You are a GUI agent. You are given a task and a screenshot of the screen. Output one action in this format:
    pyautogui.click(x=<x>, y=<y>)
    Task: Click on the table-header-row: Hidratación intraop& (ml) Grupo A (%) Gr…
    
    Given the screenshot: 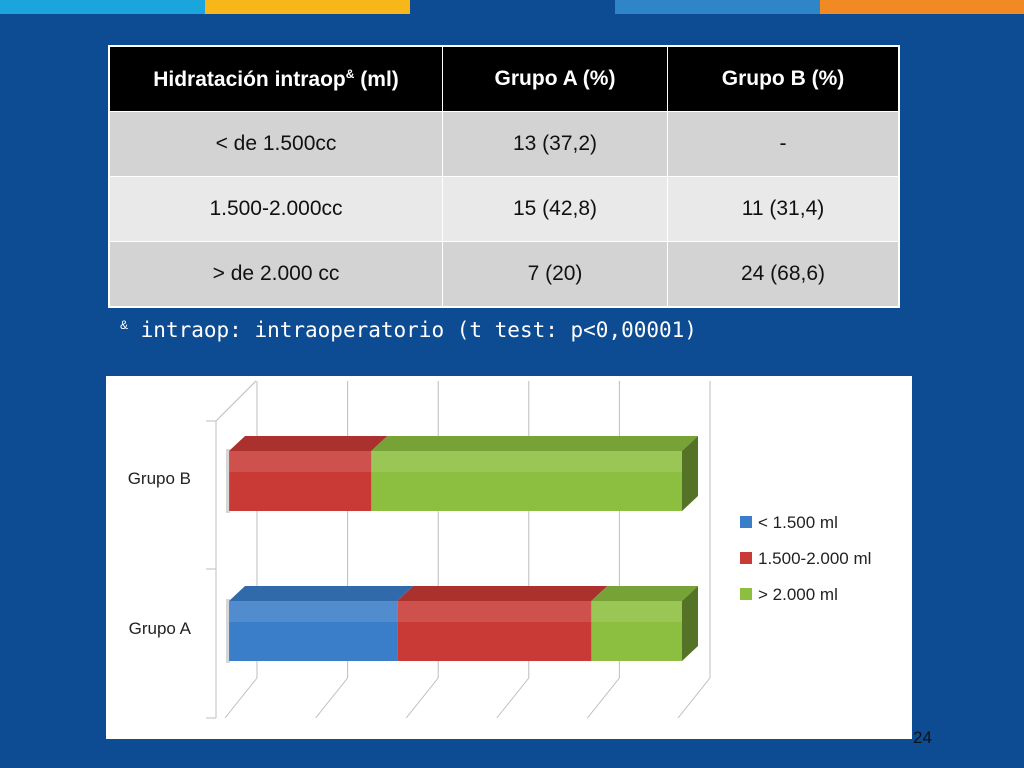 What is the action you would take?
    pyautogui.click(x=504, y=78)
    